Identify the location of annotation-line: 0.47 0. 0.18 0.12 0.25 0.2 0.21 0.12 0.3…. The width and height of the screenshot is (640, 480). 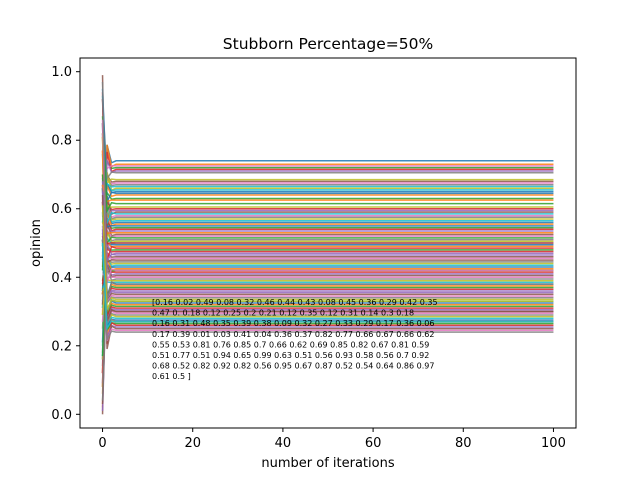
(283, 313).